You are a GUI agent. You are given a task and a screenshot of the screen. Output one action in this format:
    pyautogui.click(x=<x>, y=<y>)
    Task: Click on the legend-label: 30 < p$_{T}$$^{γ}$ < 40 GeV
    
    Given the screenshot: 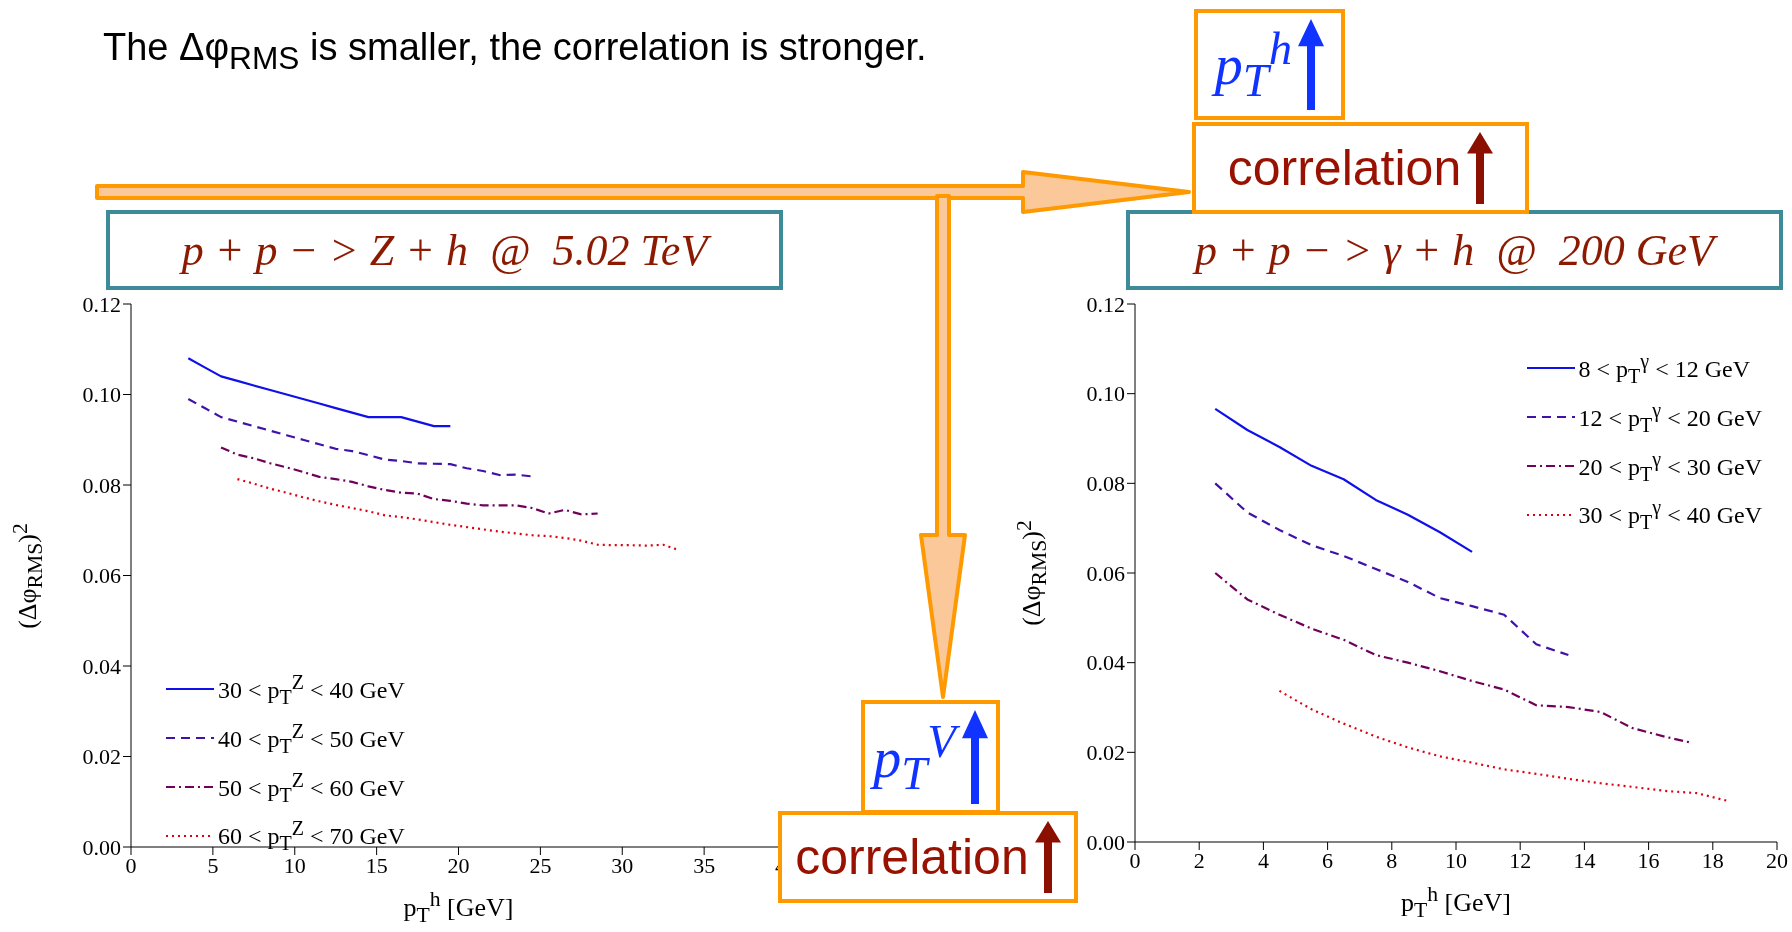 What is the action you would take?
    pyautogui.click(x=1670, y=515)
    